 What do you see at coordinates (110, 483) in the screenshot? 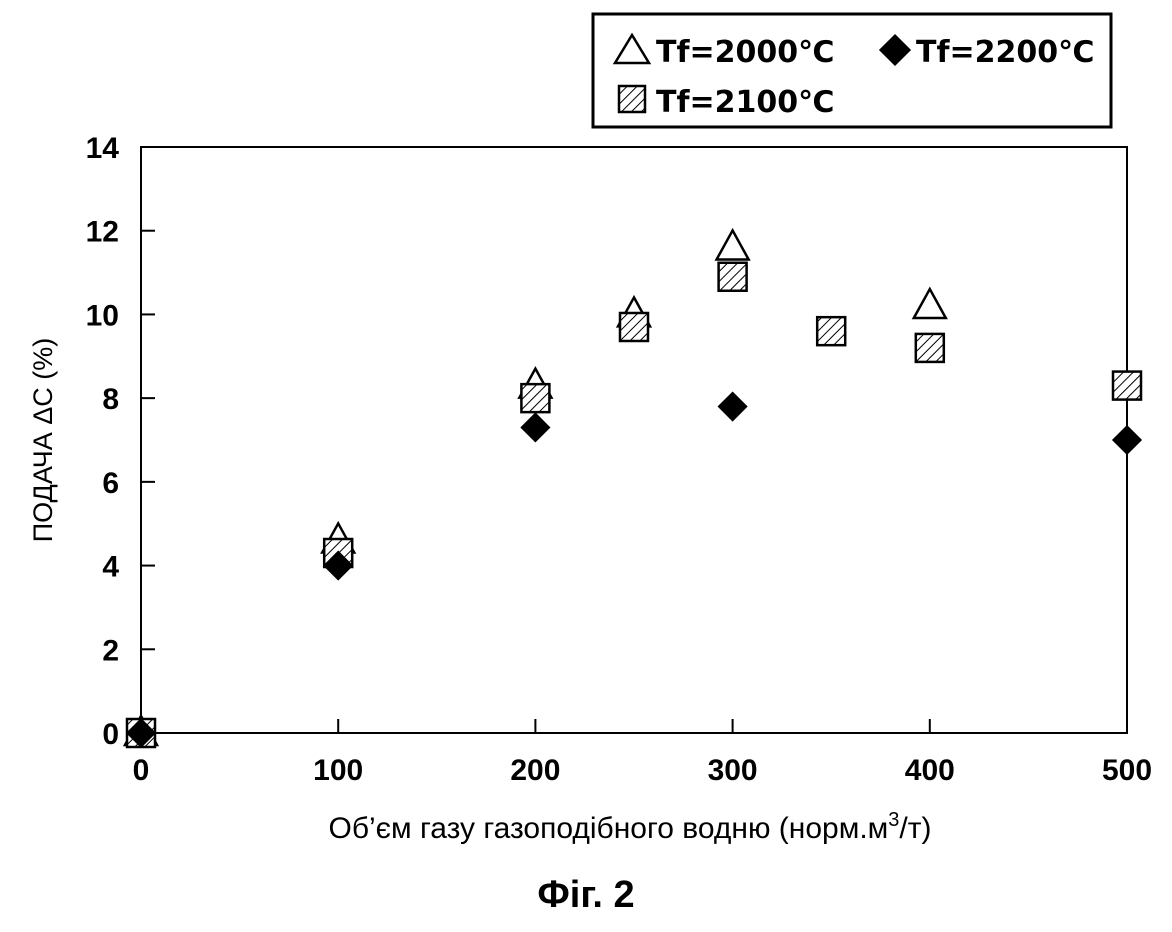
I see `y-tick-label: 6` at bounding box center [110, 483].